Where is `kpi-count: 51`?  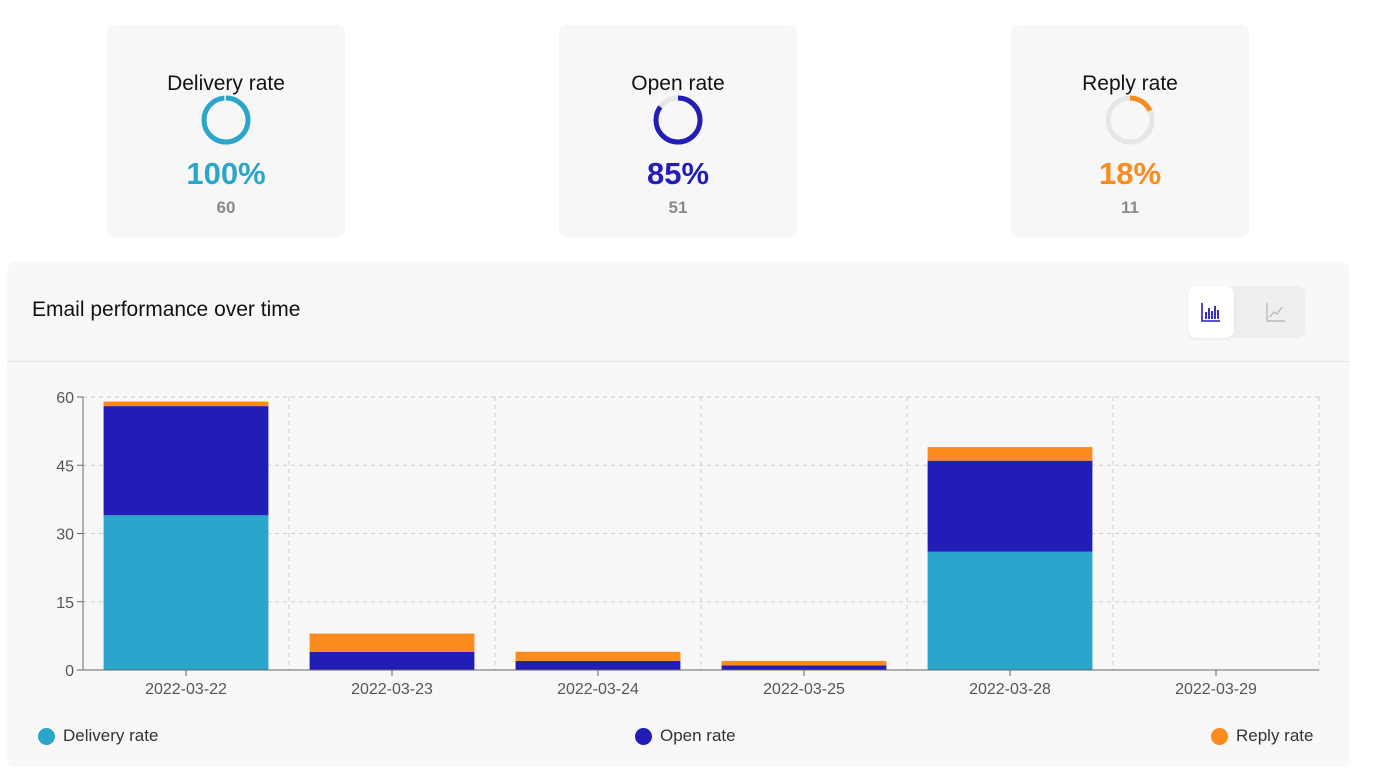 kpi-count: 51 is located at coordinates (678, 207).